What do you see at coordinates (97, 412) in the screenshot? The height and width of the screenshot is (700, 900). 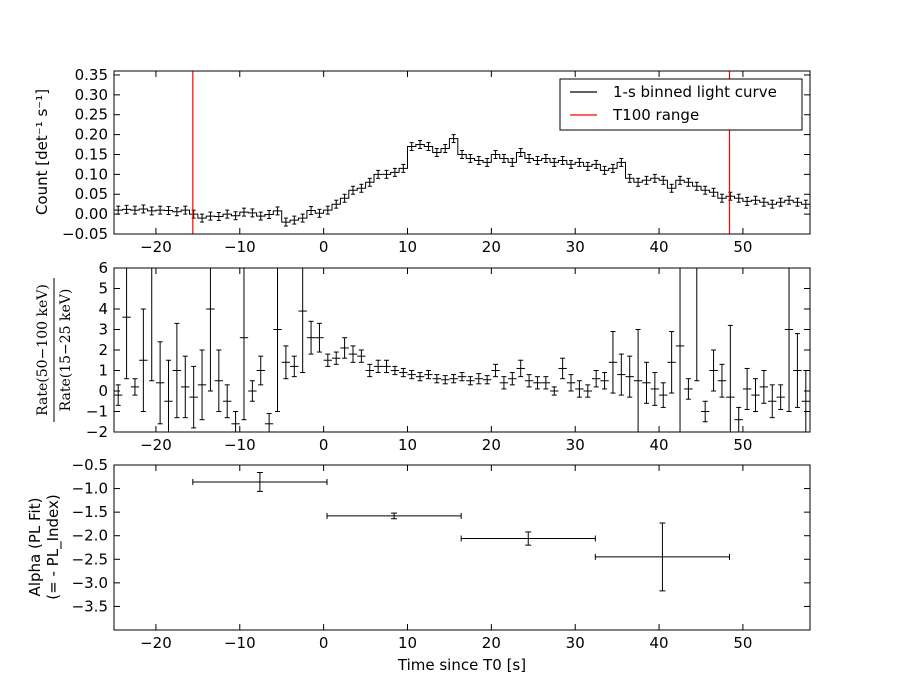 I see `y-tick-label: −1` at bounding box center [97, 412].